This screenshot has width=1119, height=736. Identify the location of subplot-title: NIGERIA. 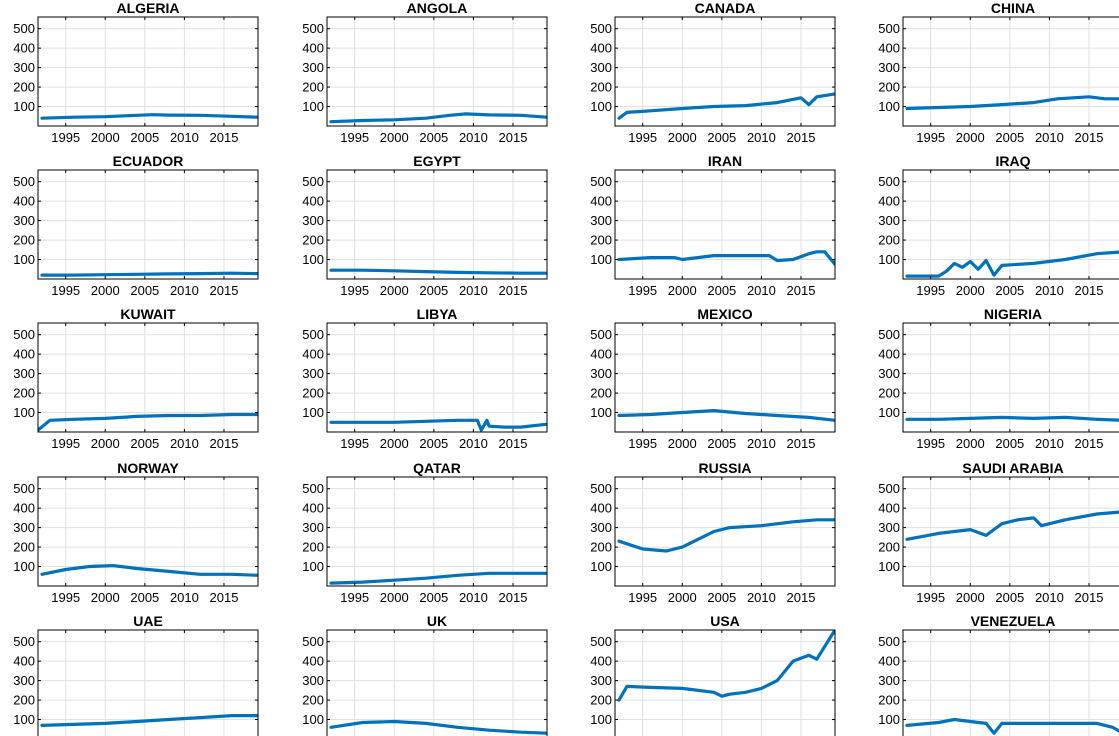
(1013, 314).